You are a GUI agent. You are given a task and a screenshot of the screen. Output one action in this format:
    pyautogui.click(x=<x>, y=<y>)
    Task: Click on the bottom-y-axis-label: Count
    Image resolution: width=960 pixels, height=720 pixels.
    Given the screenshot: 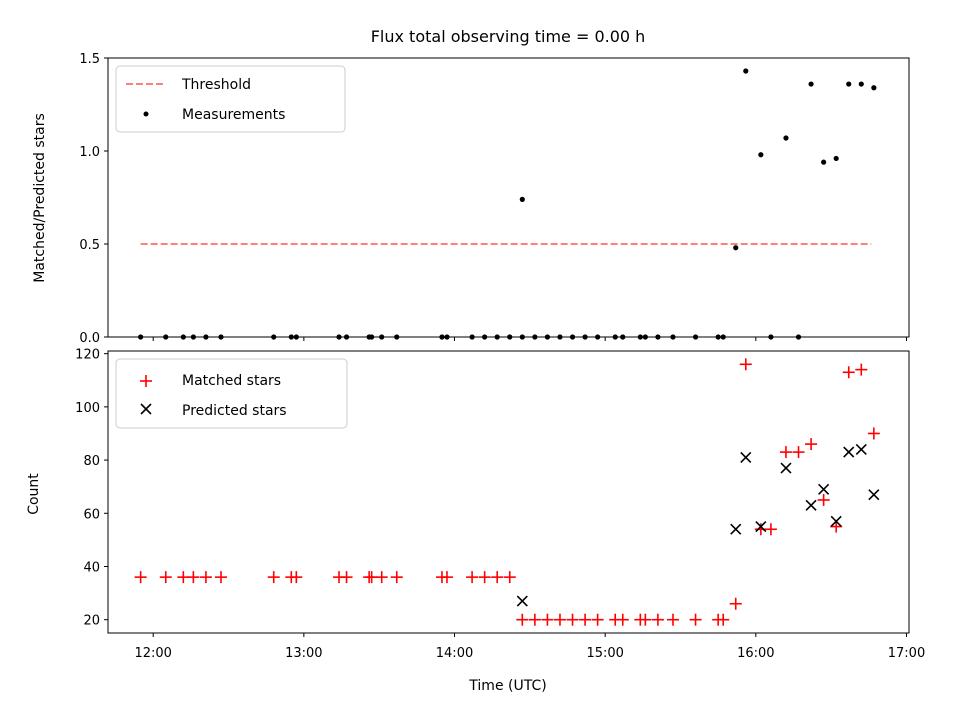 What is the action you would take?
    pyautogui.click(x=34, y=494)
    